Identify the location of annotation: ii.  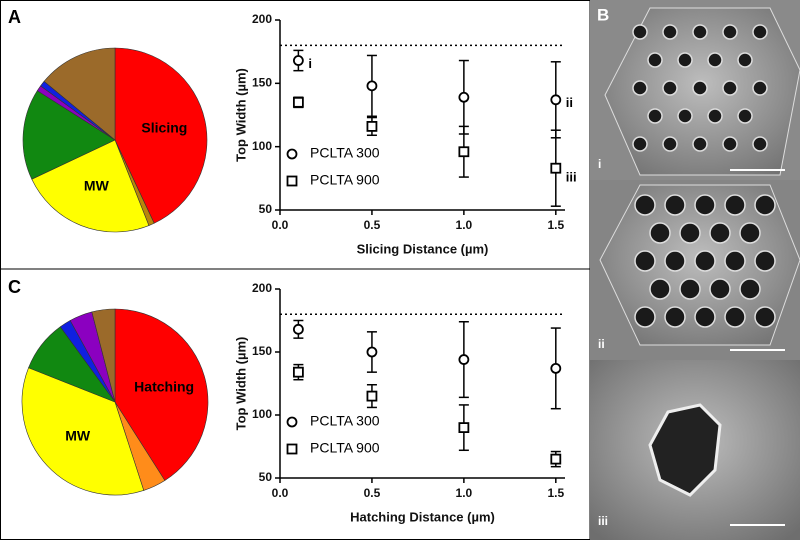
(569, 102).